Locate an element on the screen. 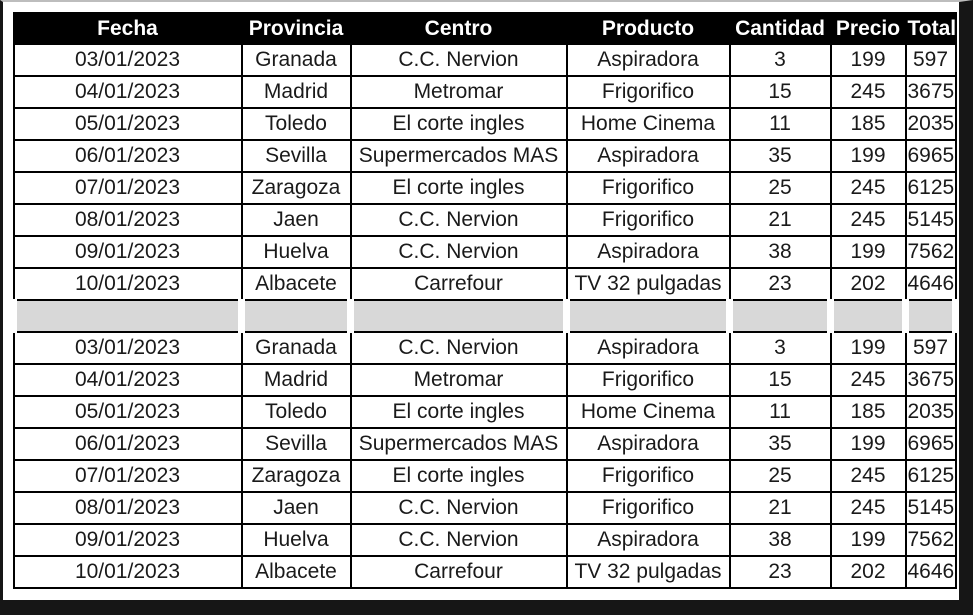 This screenshot has width=980, height=615. table-cell-total: 5145 is located at coordinates (930, 508).